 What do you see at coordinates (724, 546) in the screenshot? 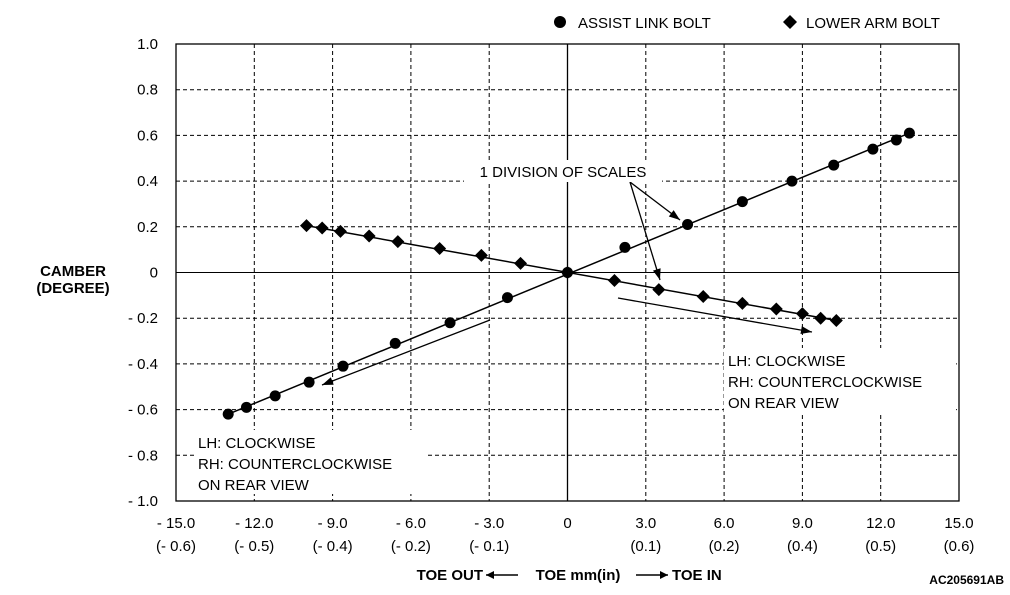
I see `x-tick-label-inch: (0.2)` at bounding box center [724, 546].